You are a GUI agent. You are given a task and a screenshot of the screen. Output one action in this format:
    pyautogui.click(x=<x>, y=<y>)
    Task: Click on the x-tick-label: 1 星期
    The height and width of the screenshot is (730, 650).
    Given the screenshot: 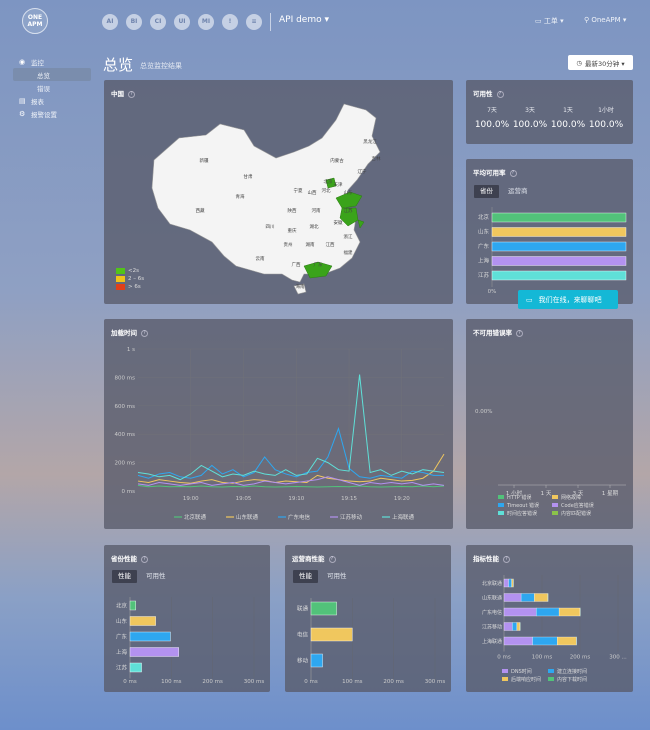 What is the action you would take?
    pyautogui.click(x=610, y=493)
    